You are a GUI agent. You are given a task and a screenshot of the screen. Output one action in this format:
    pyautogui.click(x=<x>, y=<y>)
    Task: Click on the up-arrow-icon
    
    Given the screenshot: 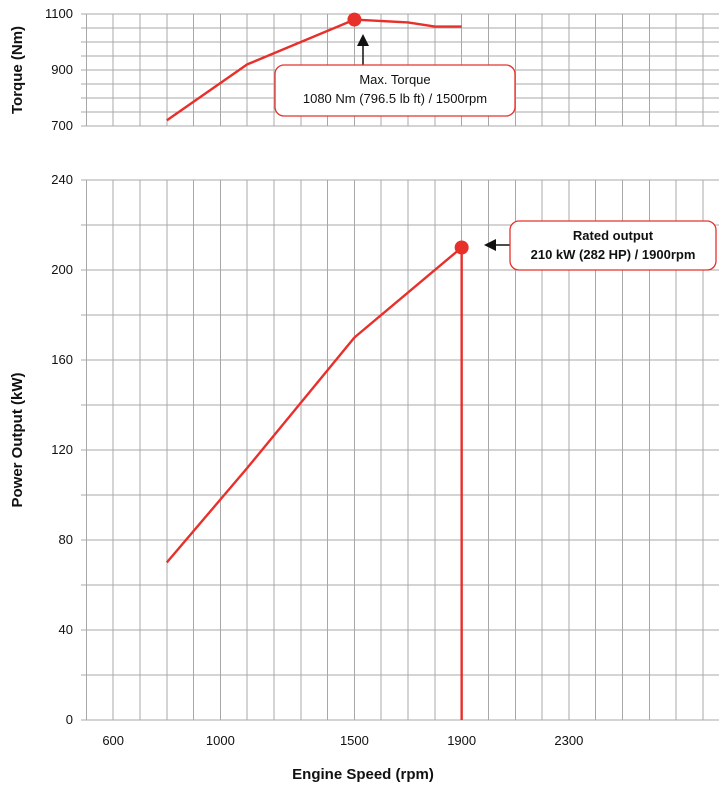 What is the action you would take?
    pyautogui.click(x=363, y=40)
    